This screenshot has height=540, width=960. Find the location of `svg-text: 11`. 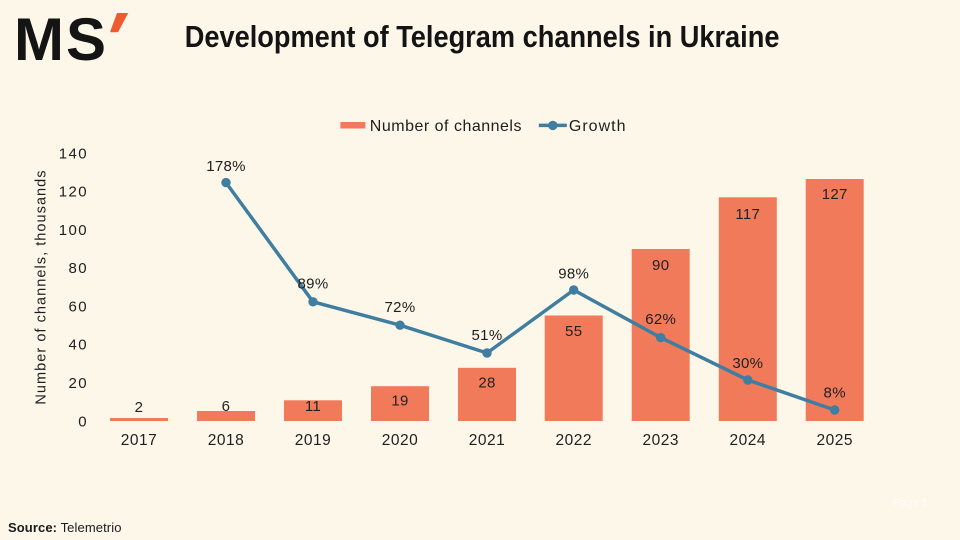

svg-text: 11 is located at coordinates (313, 406).